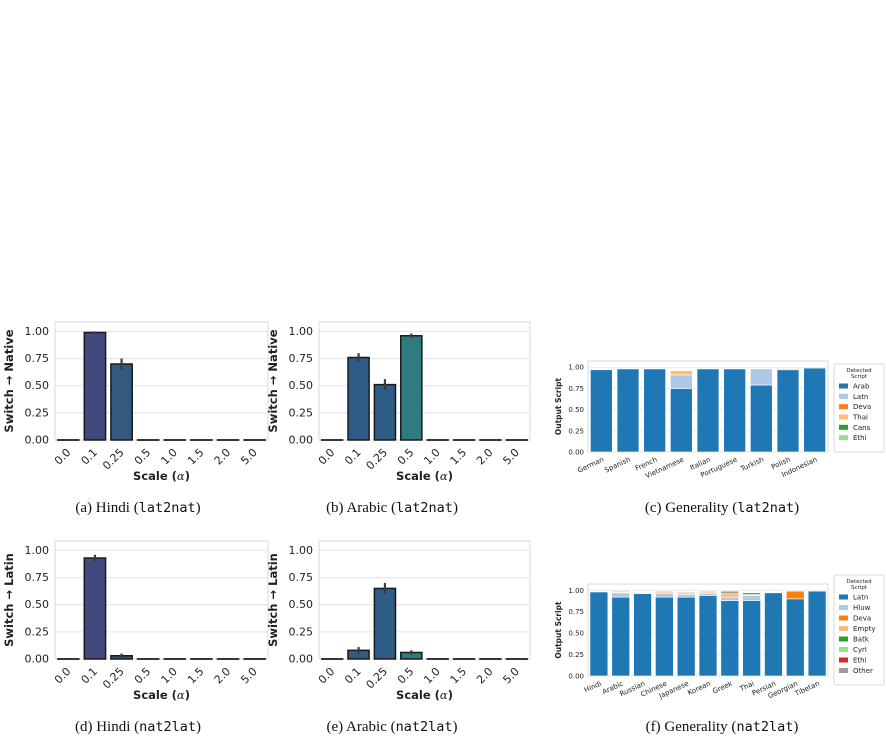 The image size is (886, 744). I want to click on legend-label: Hluw, so click(862, 608).